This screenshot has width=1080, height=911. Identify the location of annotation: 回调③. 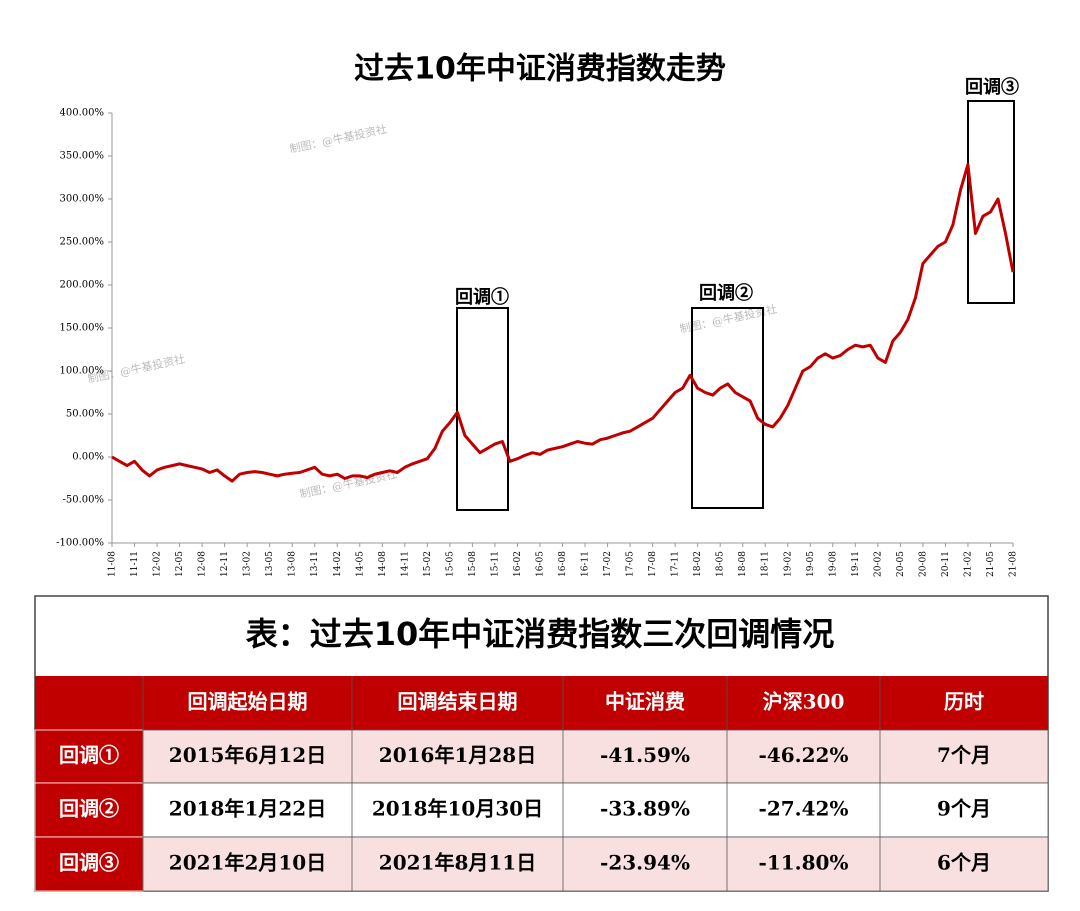
(992, 87).